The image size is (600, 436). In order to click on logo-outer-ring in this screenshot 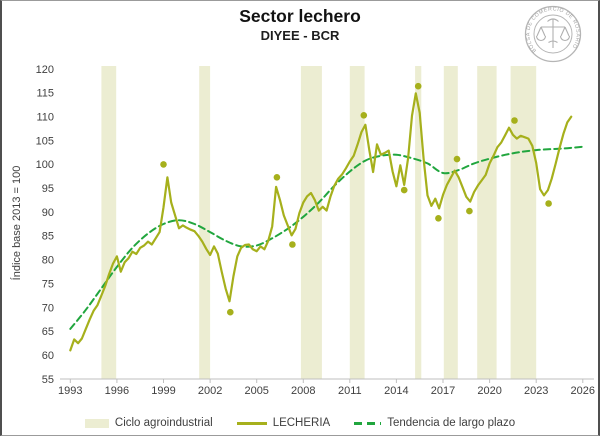, I will do `click(553, 34)`.